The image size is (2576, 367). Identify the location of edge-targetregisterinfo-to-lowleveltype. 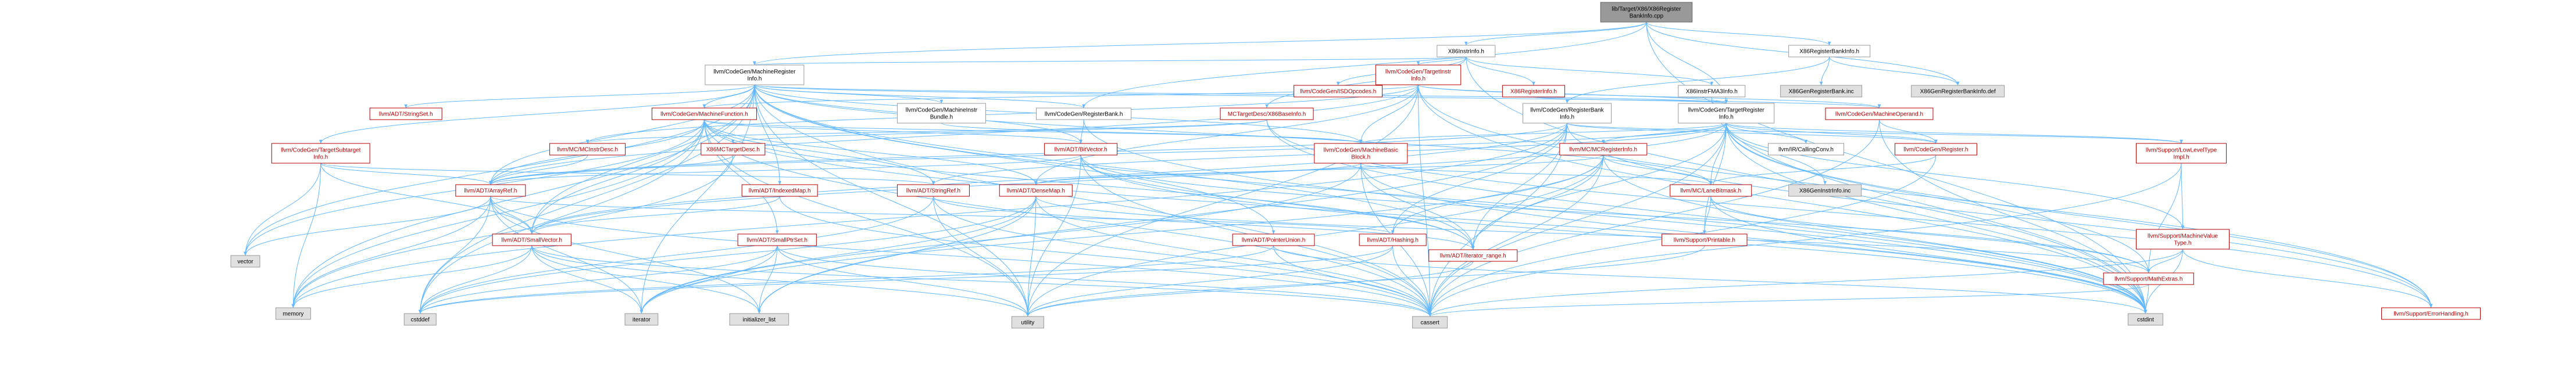
(1954, 133).